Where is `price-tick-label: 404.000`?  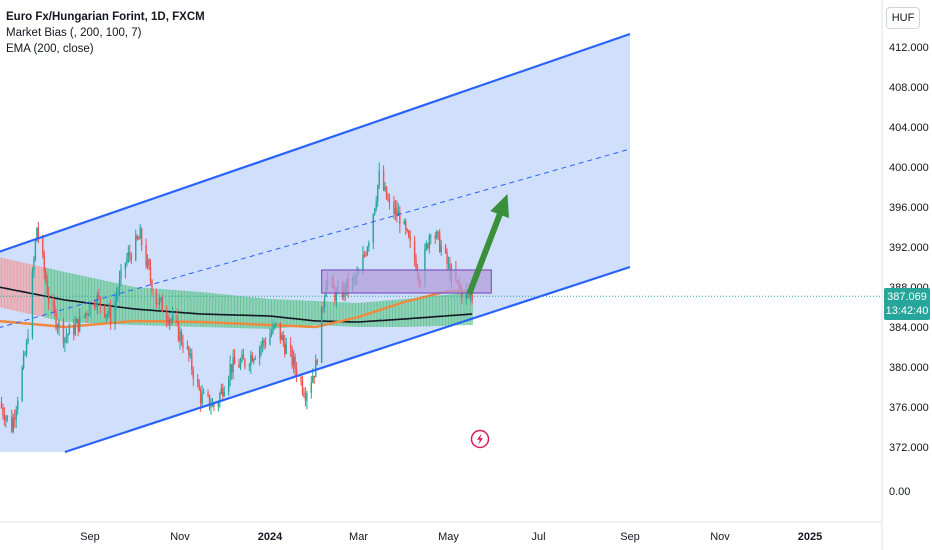 price-tick-label: 404.000 is located at coordinates (909, 128).